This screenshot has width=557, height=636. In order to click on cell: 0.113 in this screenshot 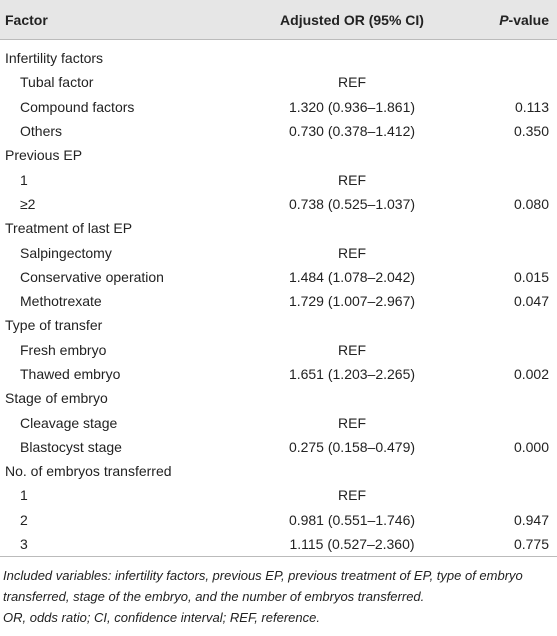, I will do `click(532, 106)`.